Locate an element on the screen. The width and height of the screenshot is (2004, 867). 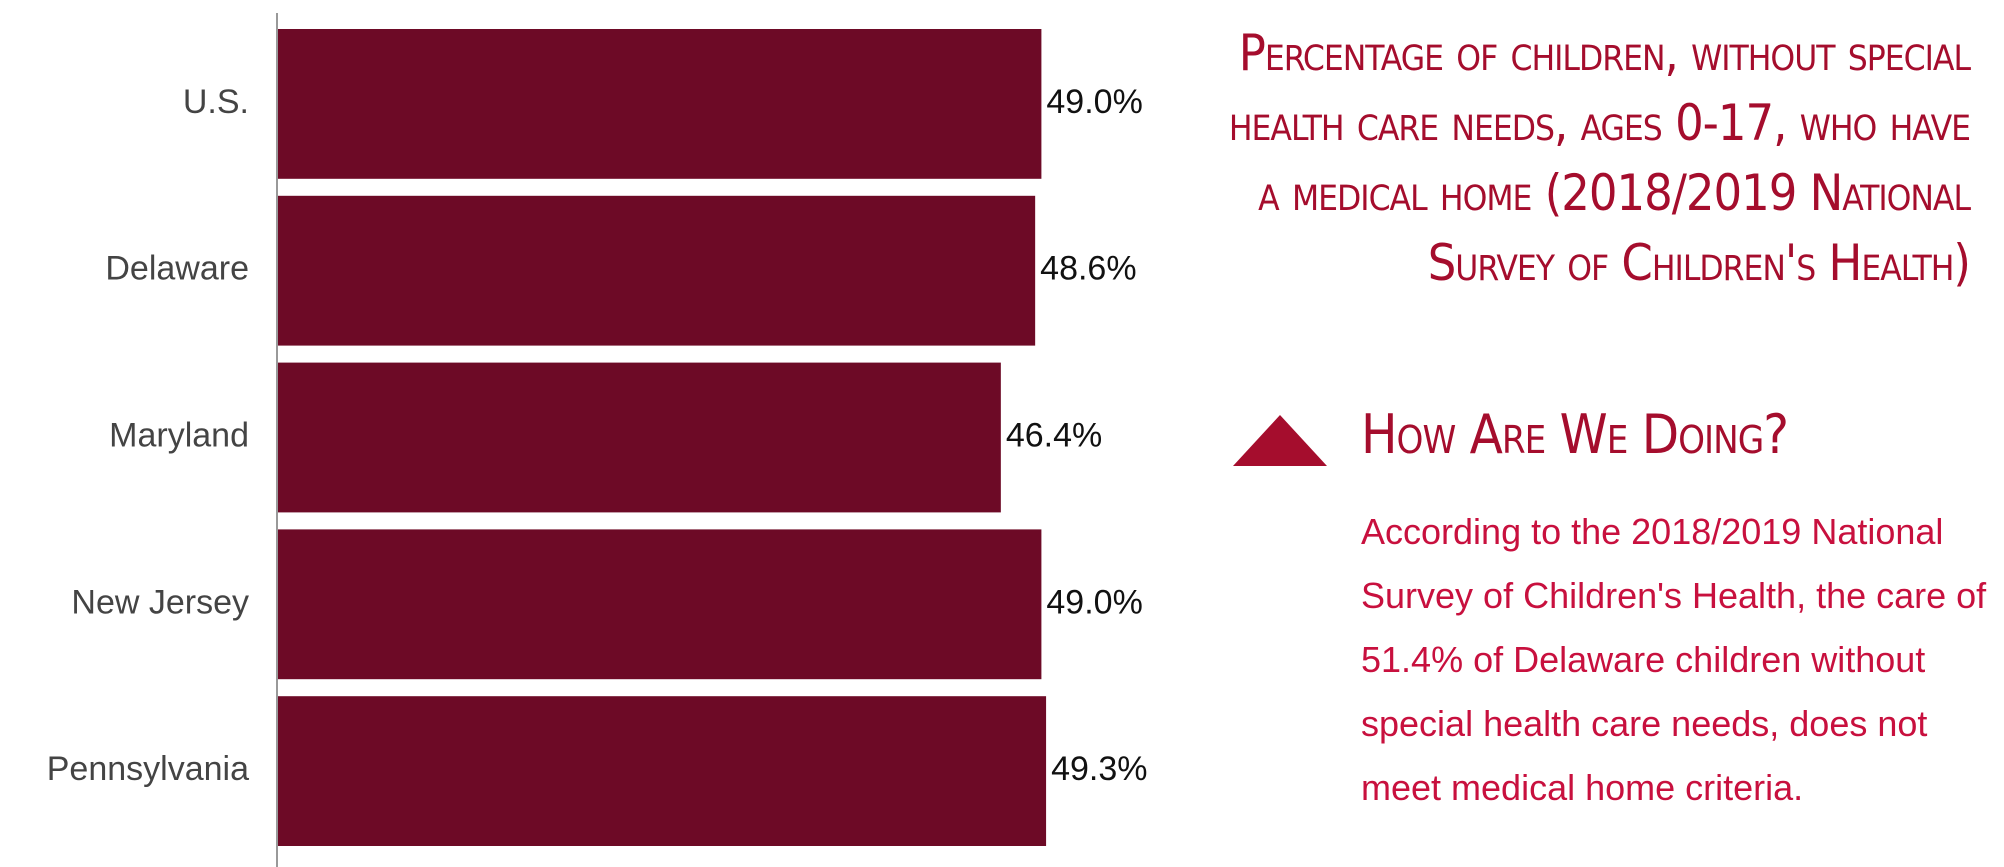
value-label: 46.4% is located at coordinates (1054, 435).